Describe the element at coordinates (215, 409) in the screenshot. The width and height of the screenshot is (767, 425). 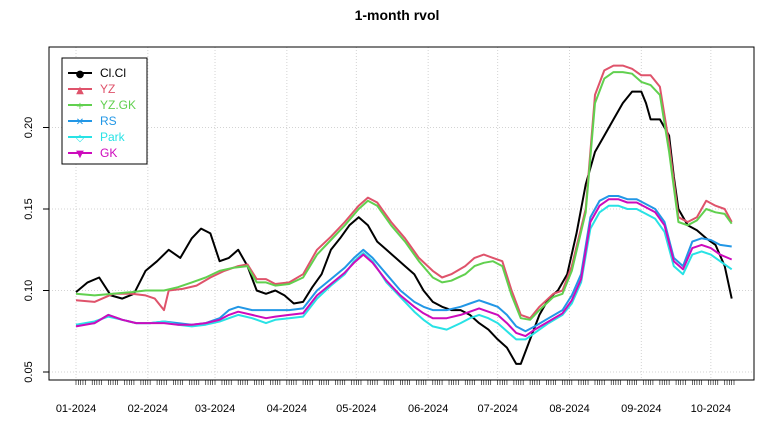
I see `x-tick-label: 03-2024` at that location.